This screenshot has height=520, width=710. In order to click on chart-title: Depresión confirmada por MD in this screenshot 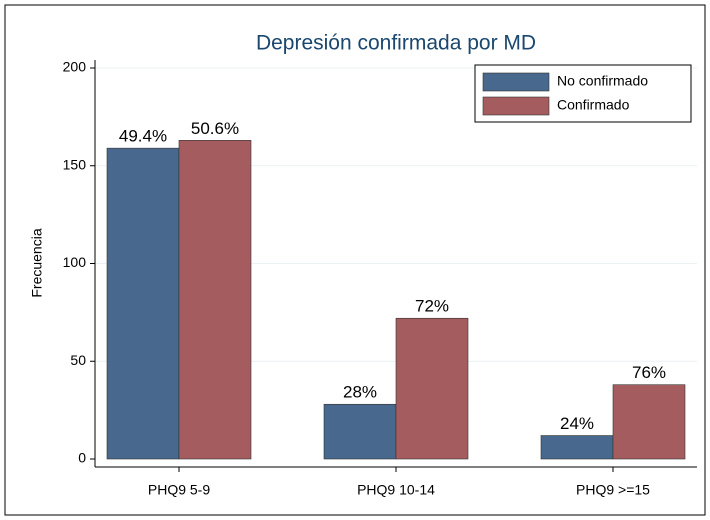, I will do `click(396, 43)`.